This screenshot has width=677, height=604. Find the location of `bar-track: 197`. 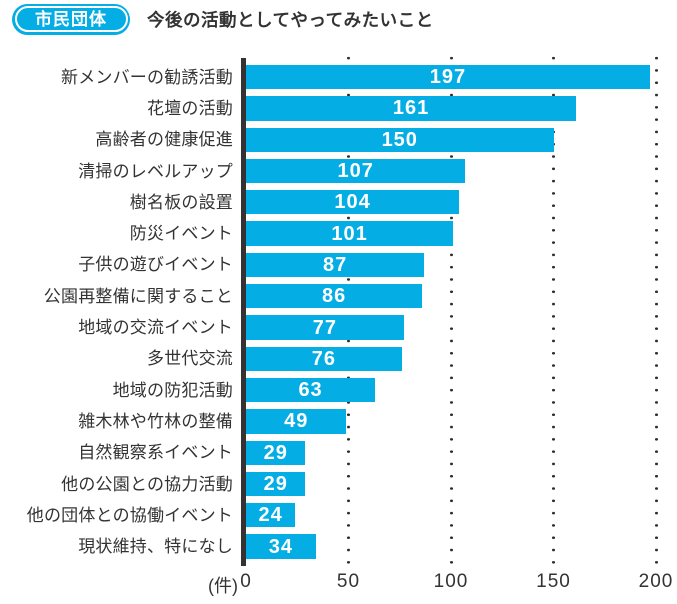

bar-track: 197 is located at coordinates (461, 77).